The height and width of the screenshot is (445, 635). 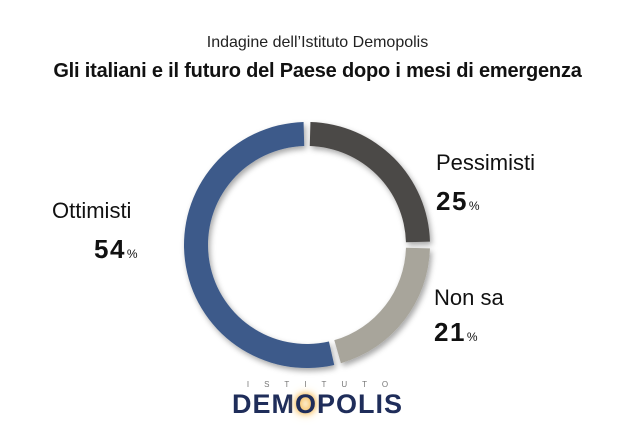 I want to click on value-ottimisti-number: 54, so click(x=110, y=249).